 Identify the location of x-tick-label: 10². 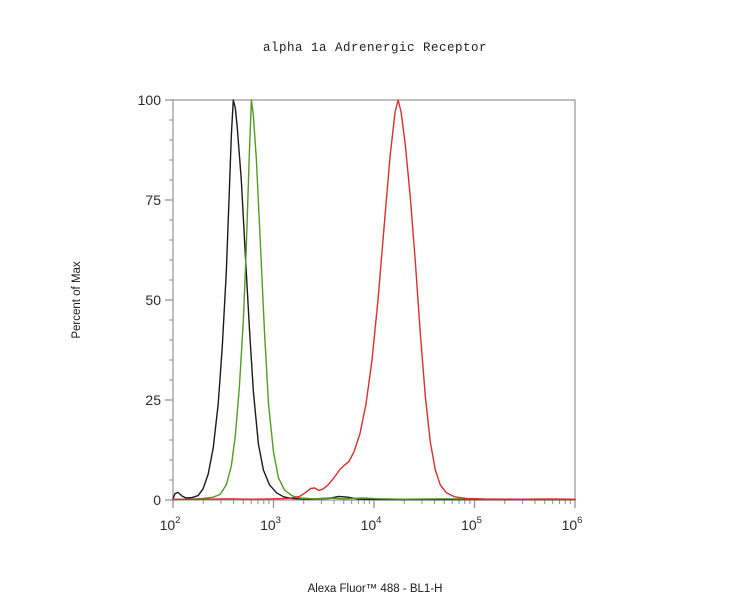
(170, 524).